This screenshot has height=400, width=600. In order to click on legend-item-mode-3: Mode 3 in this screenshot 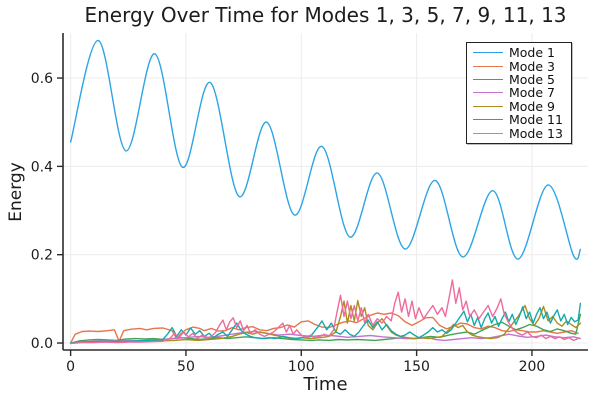, I will do `click(518, 66)`.